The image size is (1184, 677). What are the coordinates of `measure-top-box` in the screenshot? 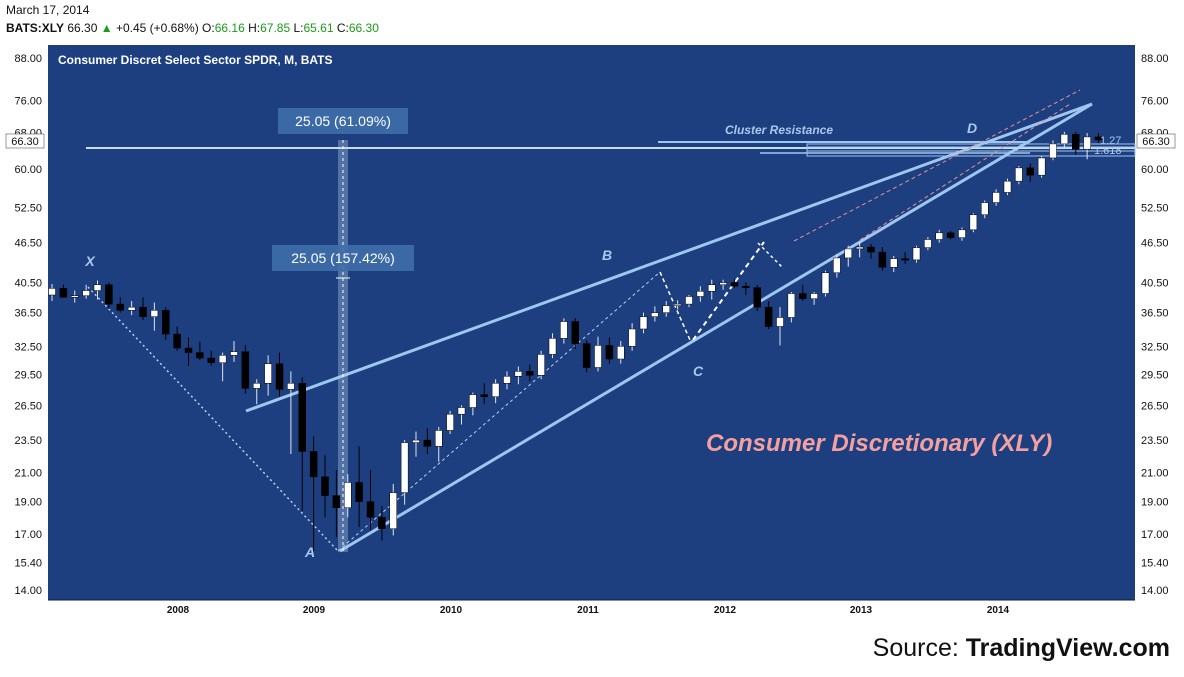 It's located at (343, 121).